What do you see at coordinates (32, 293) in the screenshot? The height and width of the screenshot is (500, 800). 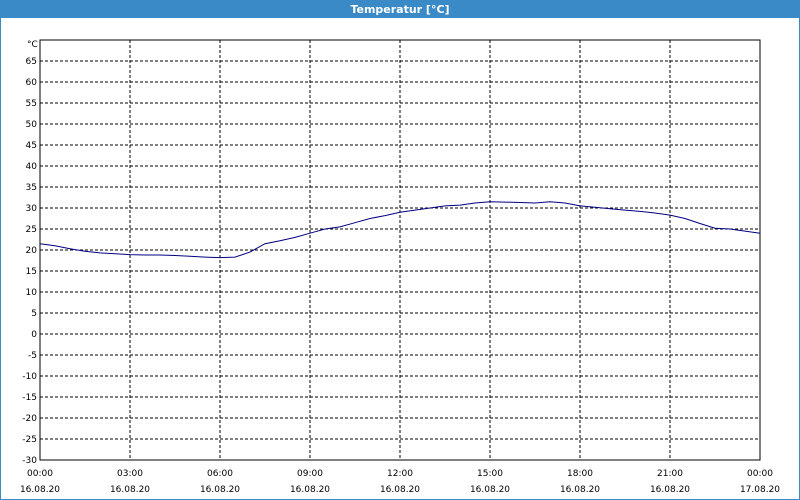 I see `y-tick-label: 10` at bounding box center [32, 293].